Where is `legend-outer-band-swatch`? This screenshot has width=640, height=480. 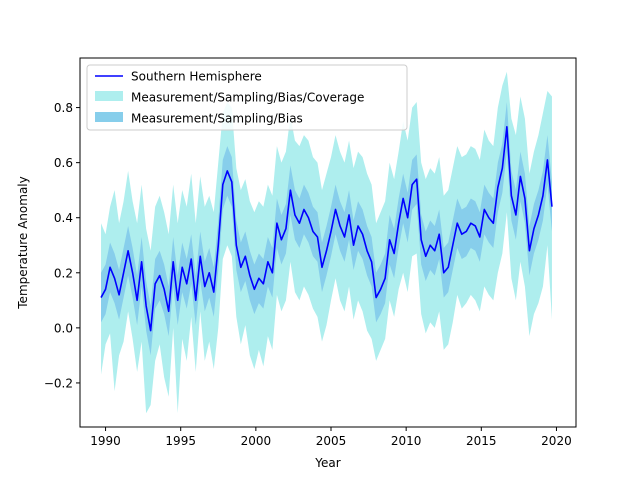
legend-outer-band-swatch is located at coordinates (109, 96).